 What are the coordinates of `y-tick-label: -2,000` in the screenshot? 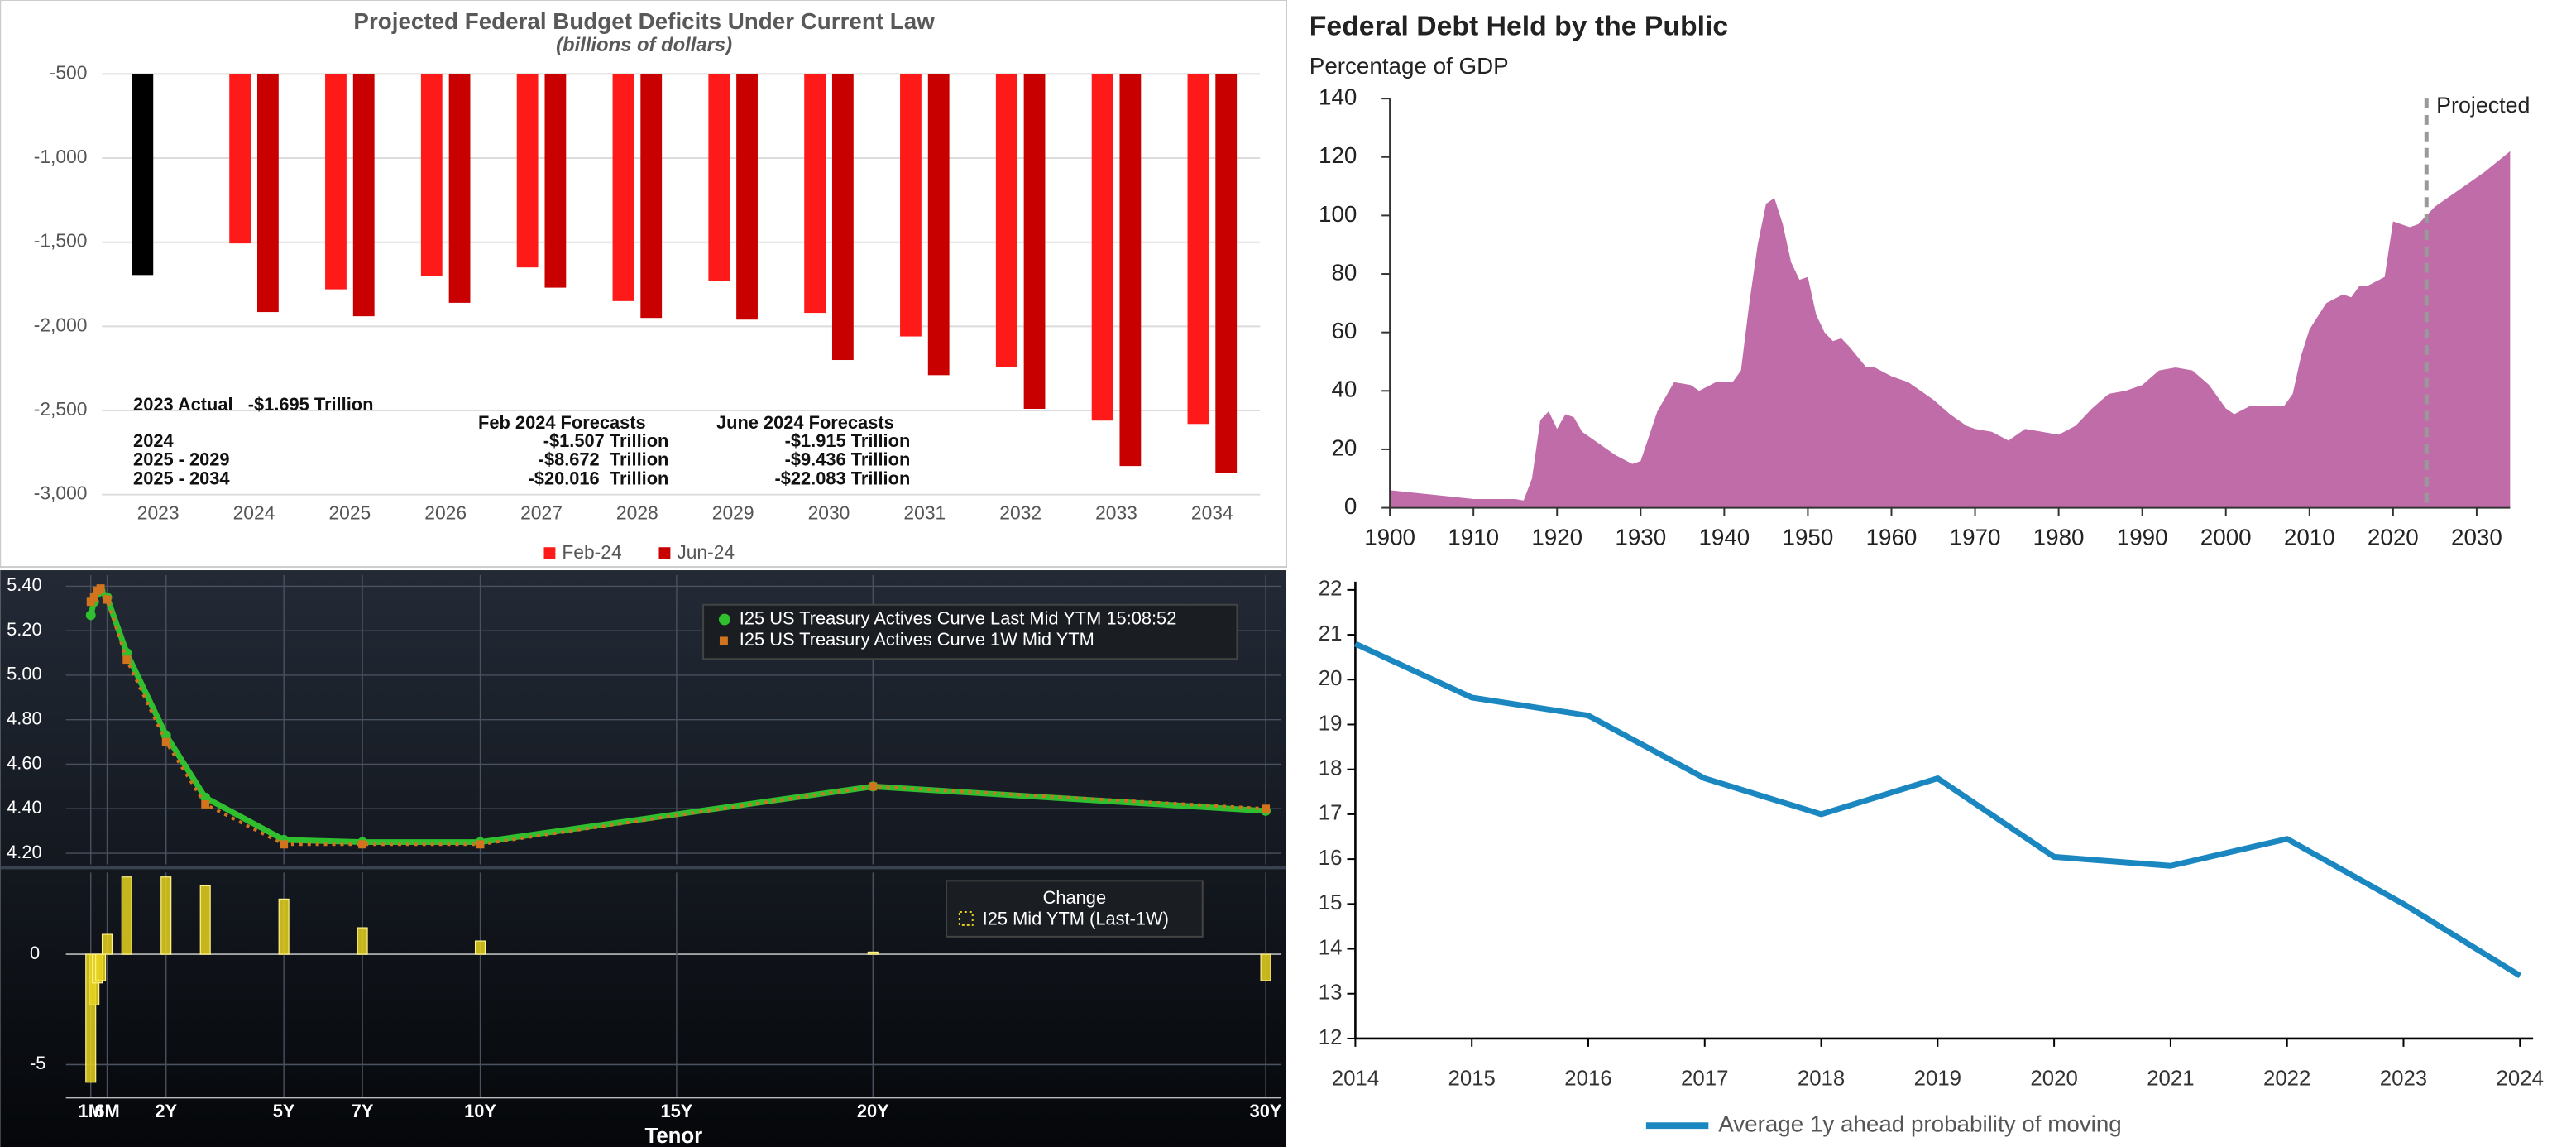 It's located at (61, 325).